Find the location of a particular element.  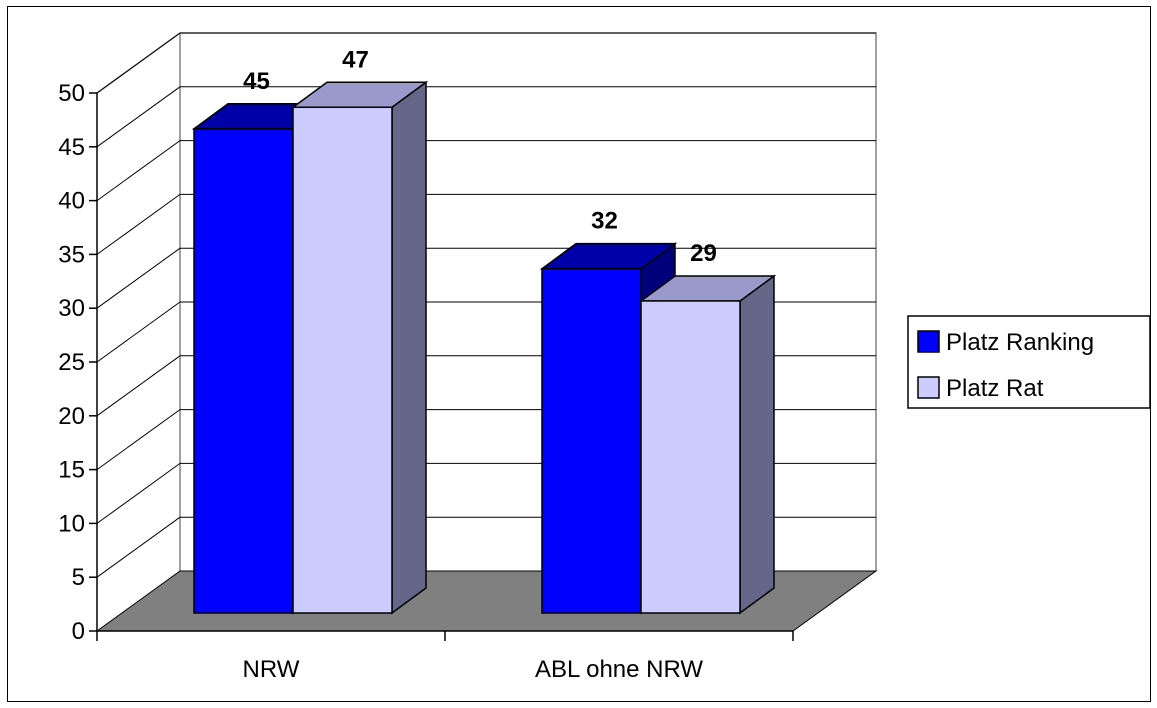

category-label-abl-ohne-nrw: ABL ohne NRW is located at coordinates (619, 669).